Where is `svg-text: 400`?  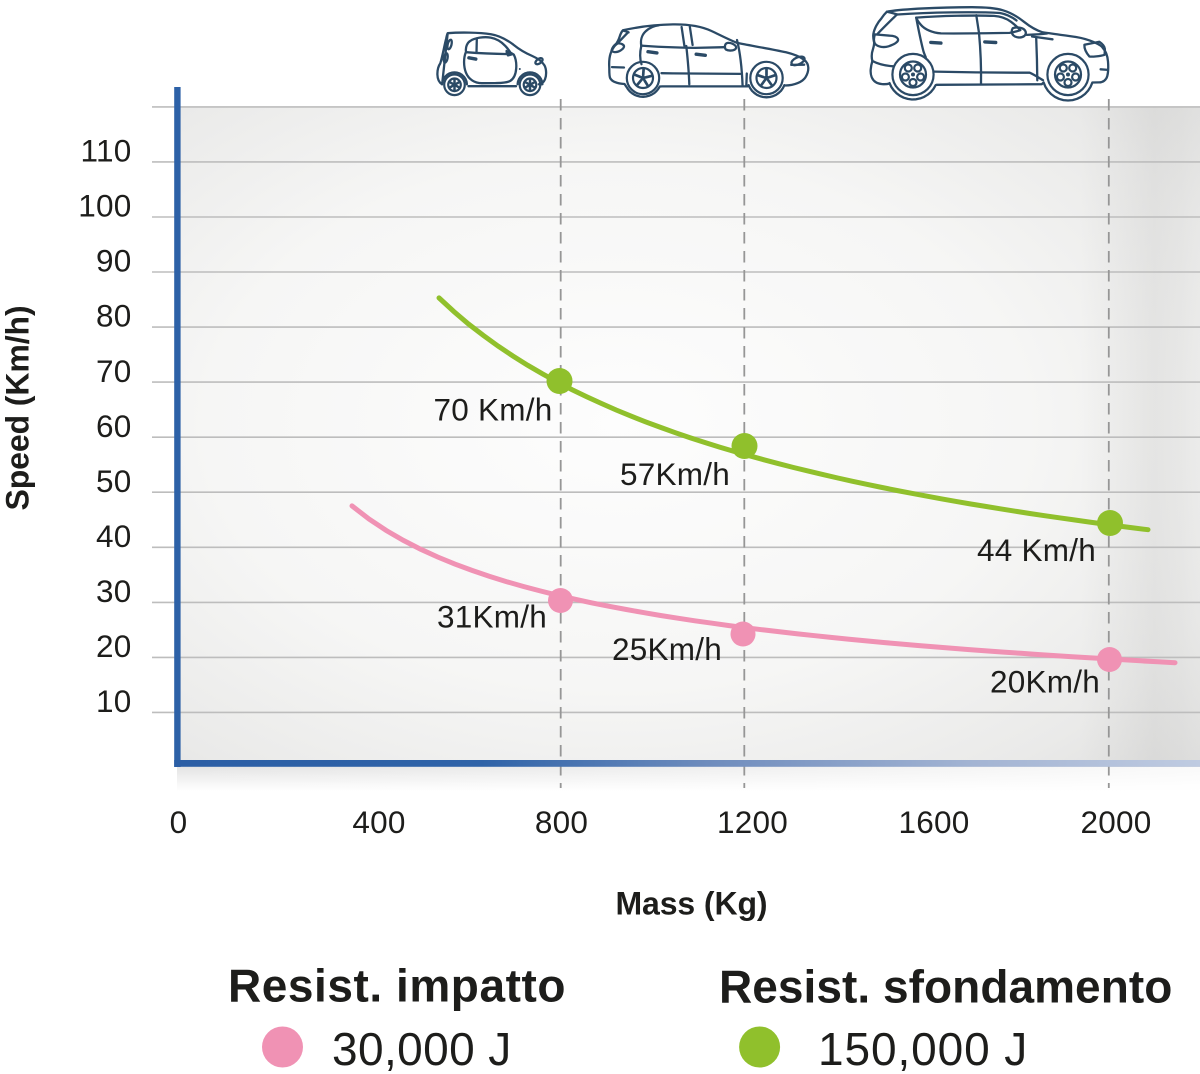
svg-text: 400 is located at coordinates (378, 822).